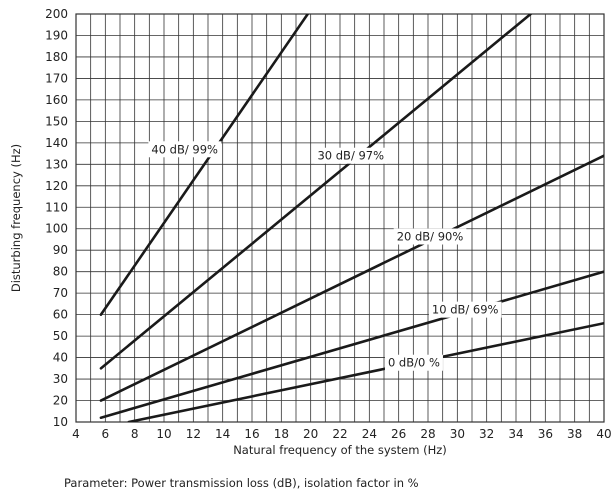 Image resolution: width=614 pixels, height=500 pixels. I want to click on y-tick-label: 180, so click(56, 57).